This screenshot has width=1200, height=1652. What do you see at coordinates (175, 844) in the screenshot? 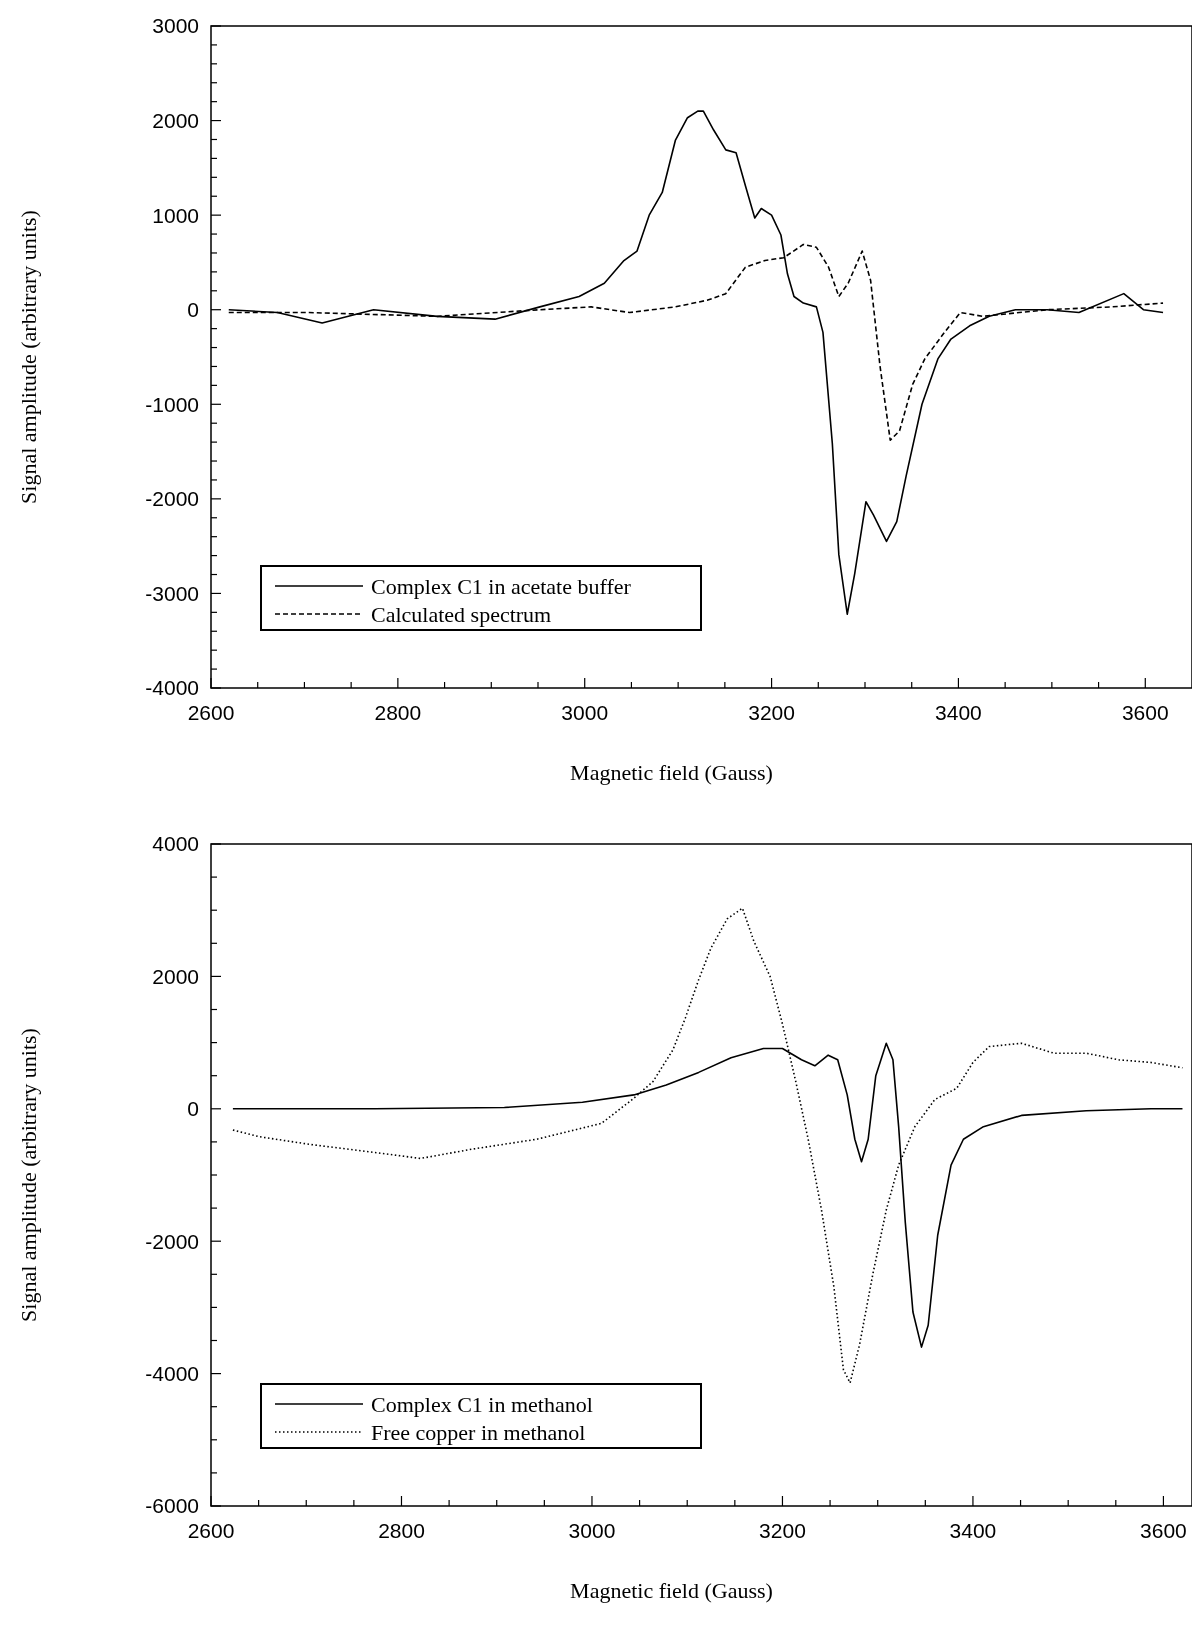
I see `y-tick-label: 4000` at bounding box center [175, 844].